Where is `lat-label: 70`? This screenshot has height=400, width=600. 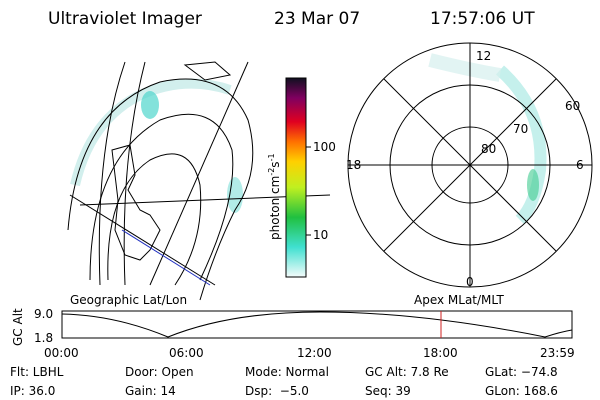 lat-label: 70 is located at coordinates (520, 129).